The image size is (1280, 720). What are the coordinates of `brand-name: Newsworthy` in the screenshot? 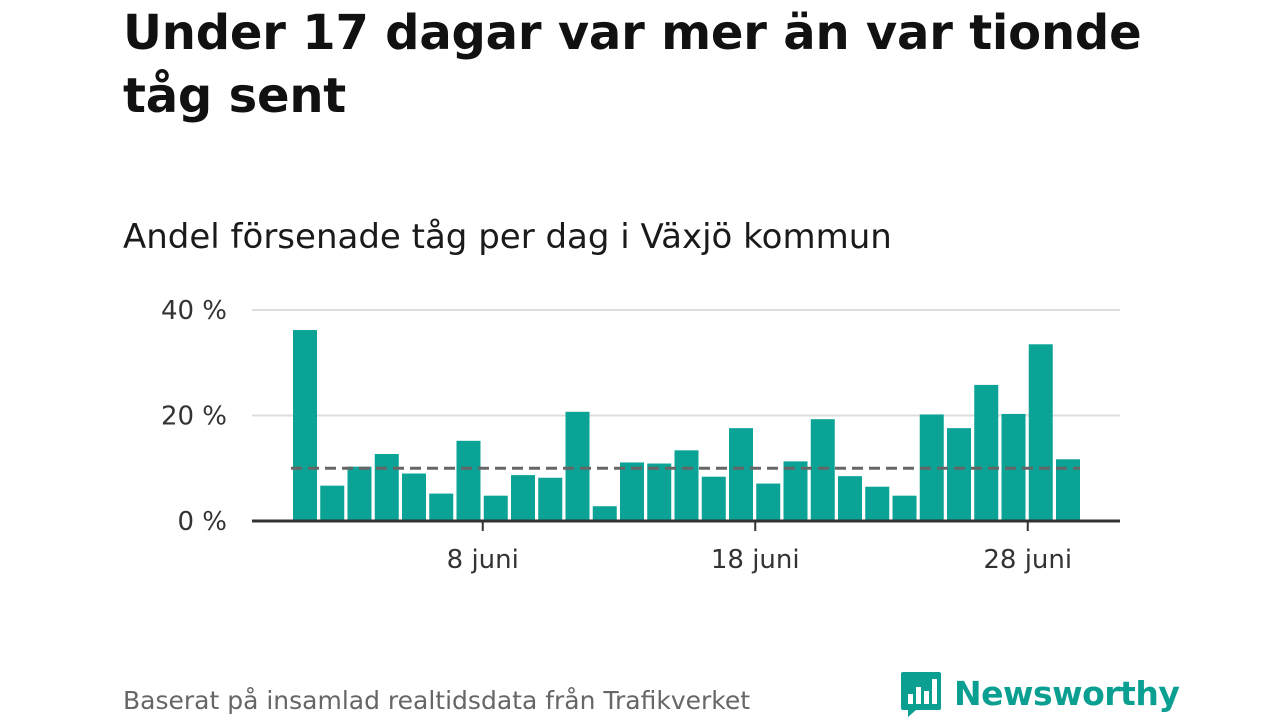 It's located at (1067, 693).